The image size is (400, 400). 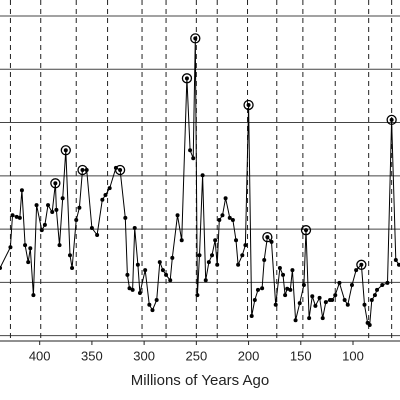 I want to click on x-axis-label: Millions of Years Ago, so click(x=200, y=380).